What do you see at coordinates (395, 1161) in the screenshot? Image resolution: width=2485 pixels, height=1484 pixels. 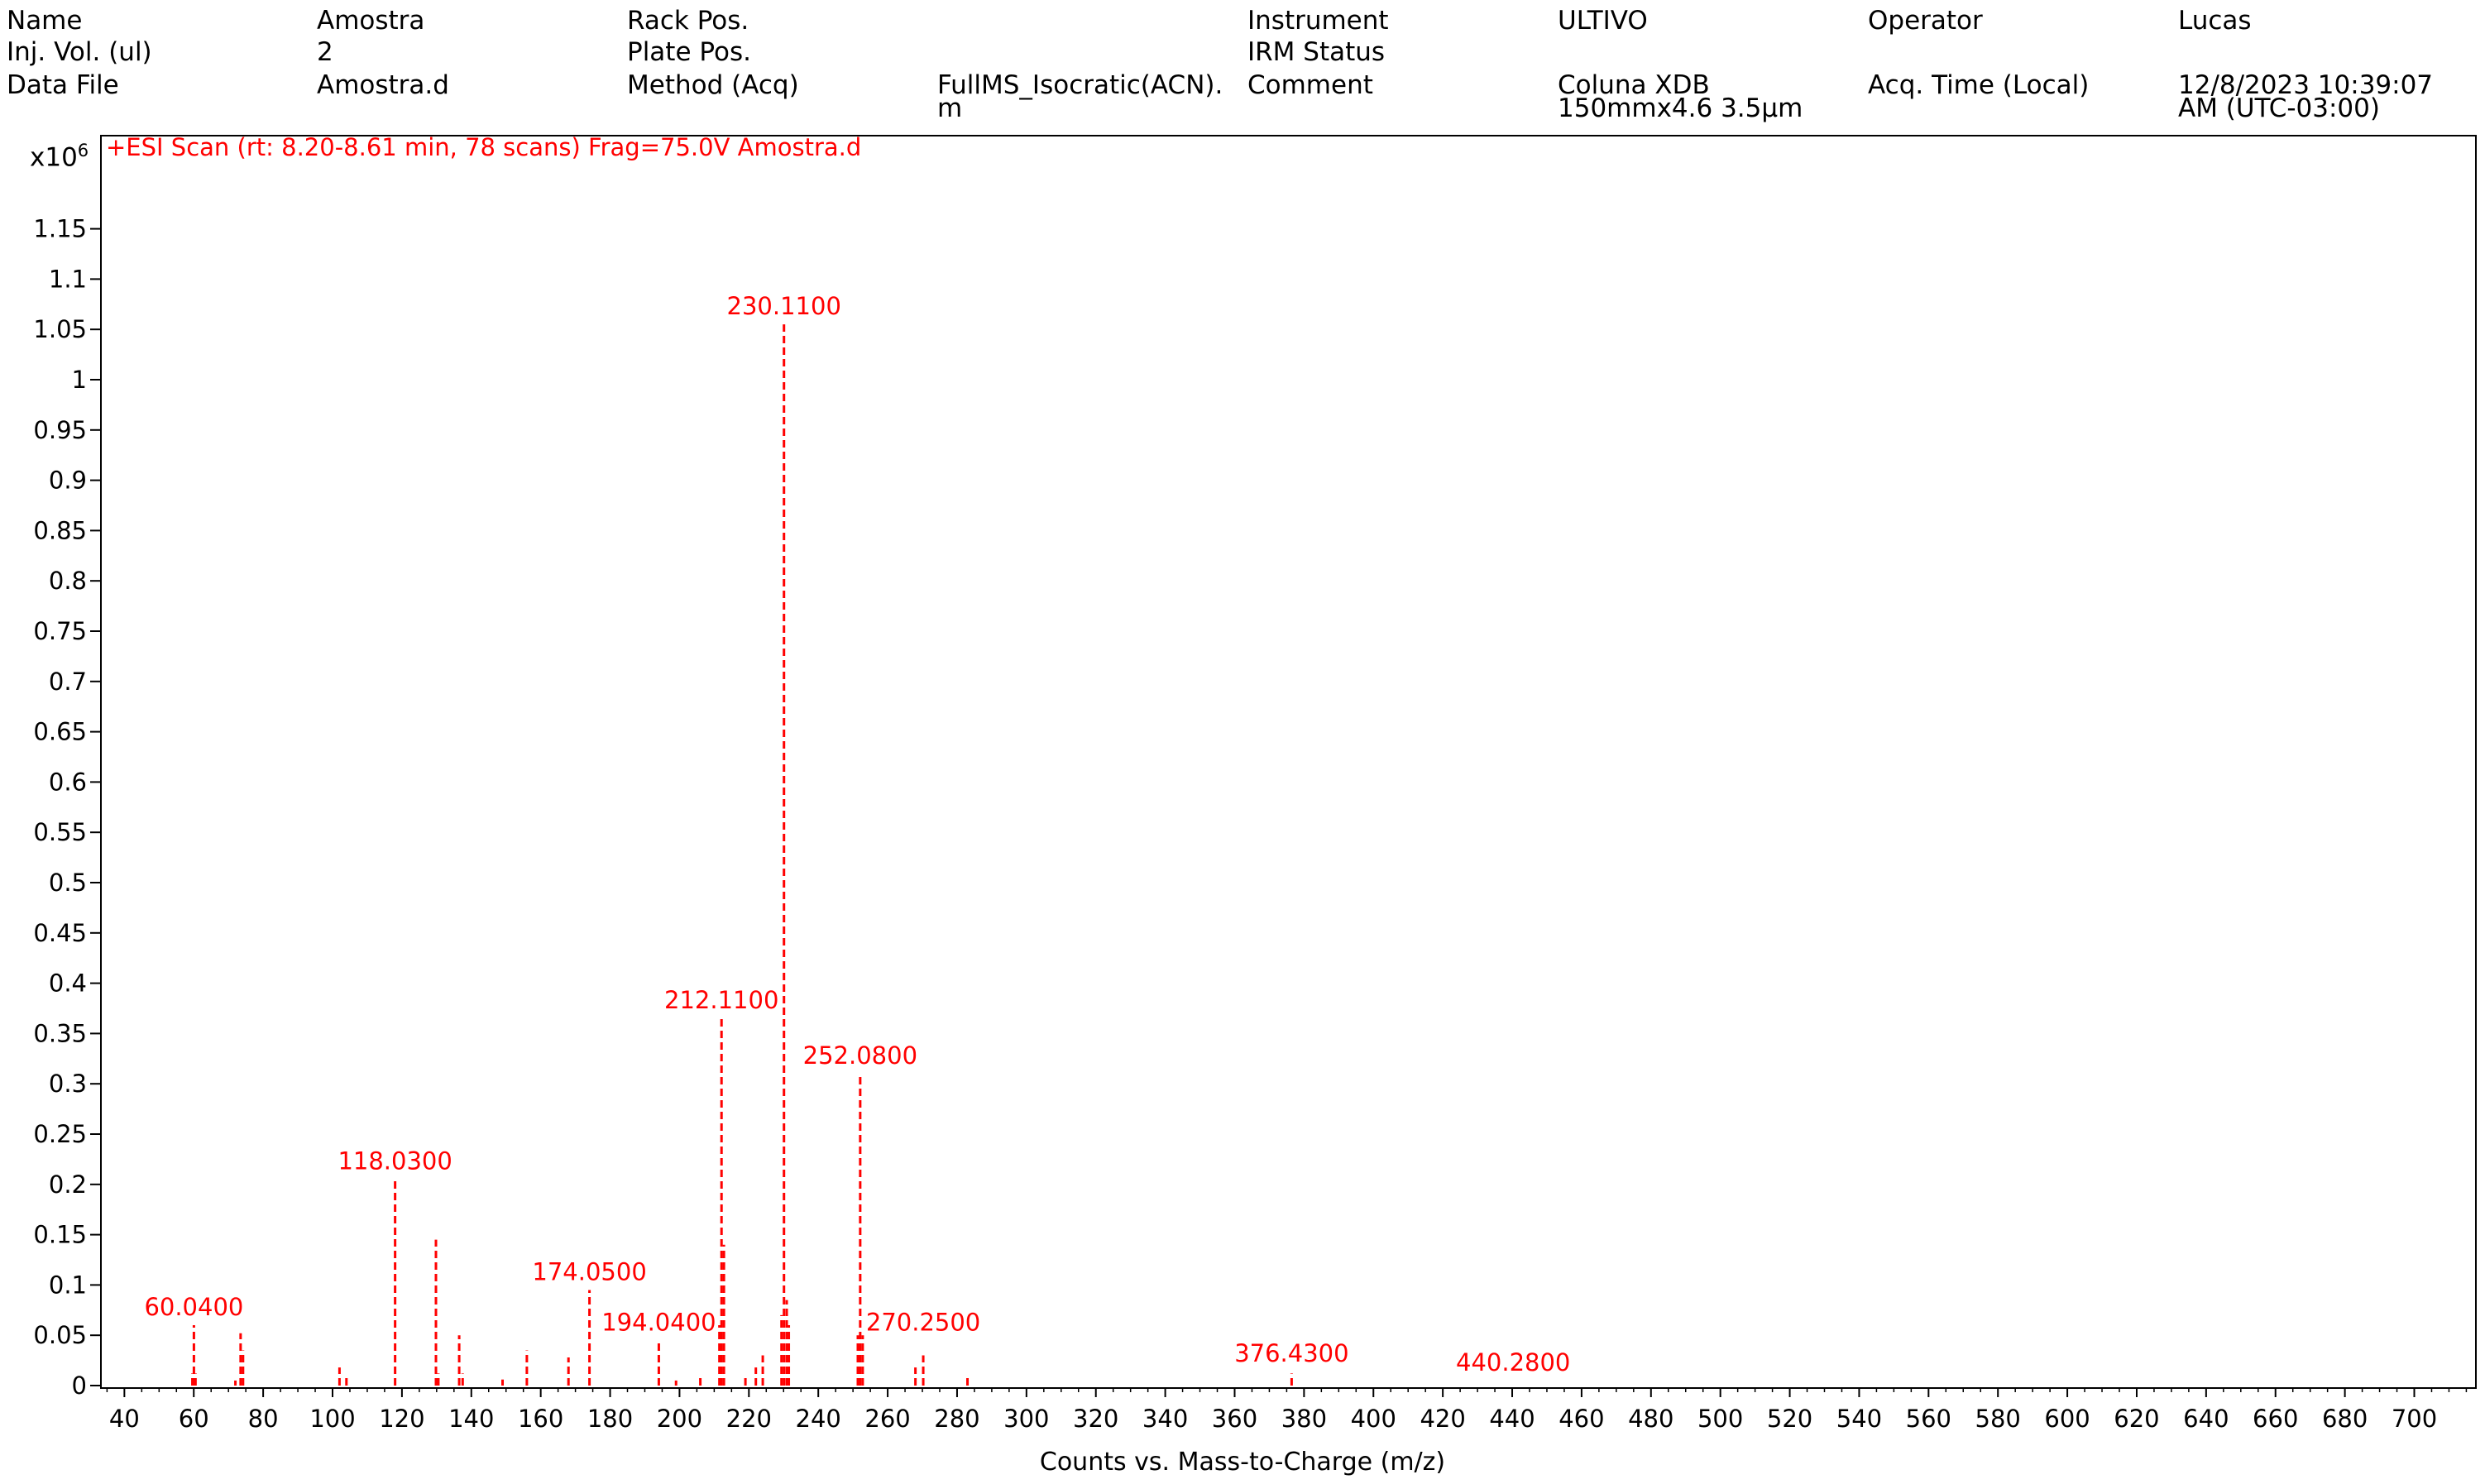 I see `peak-label: 118.0300` at bounding box center [395, 1161].